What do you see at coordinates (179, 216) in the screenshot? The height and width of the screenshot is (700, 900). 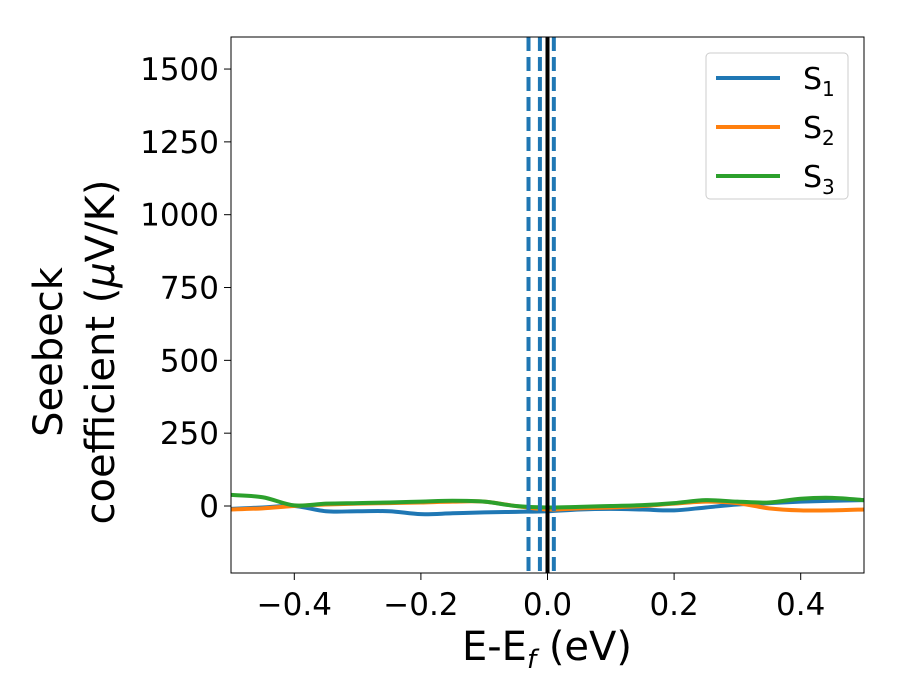 I see `y-tick-label: 1000` at bounding box center [179, 216].